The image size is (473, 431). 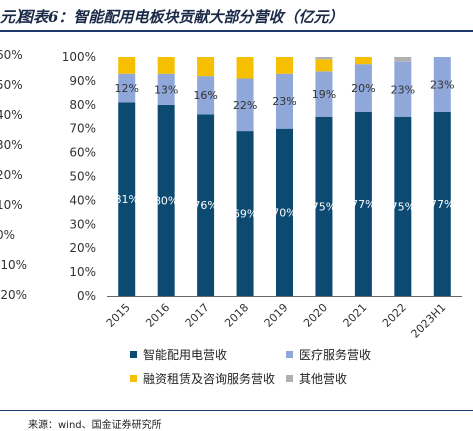 I want to click on data-label: 69%, so click(x=245, y=214).